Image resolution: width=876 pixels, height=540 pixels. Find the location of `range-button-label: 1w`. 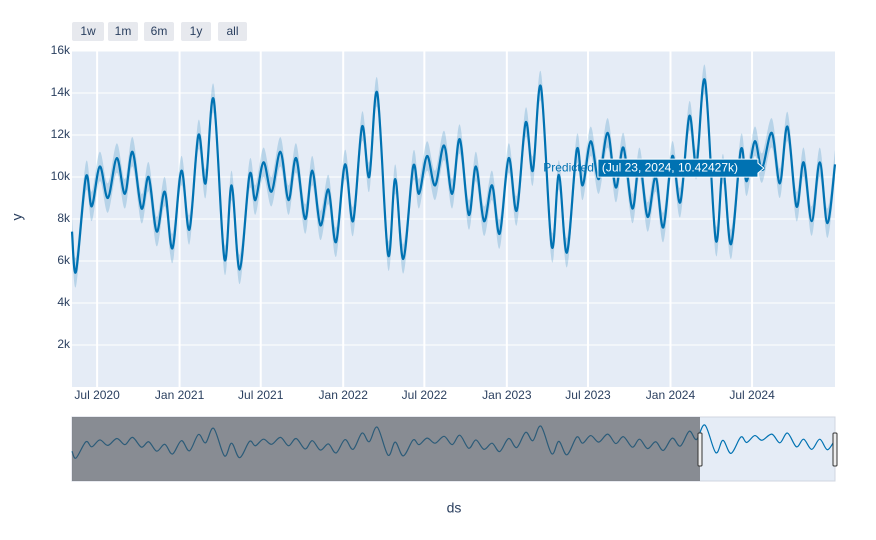

range-button-label: 1w is located at coordinates (88, 31).